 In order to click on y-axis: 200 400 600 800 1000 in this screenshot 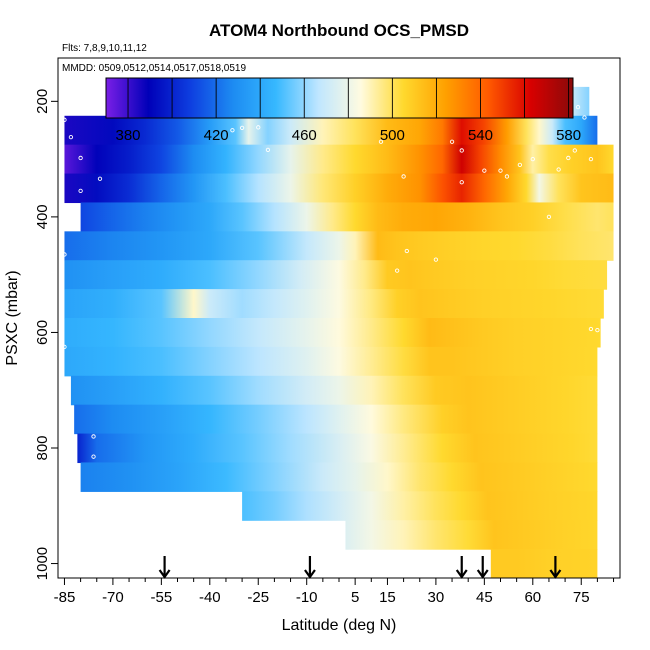, I will do `click(46, 334)`.